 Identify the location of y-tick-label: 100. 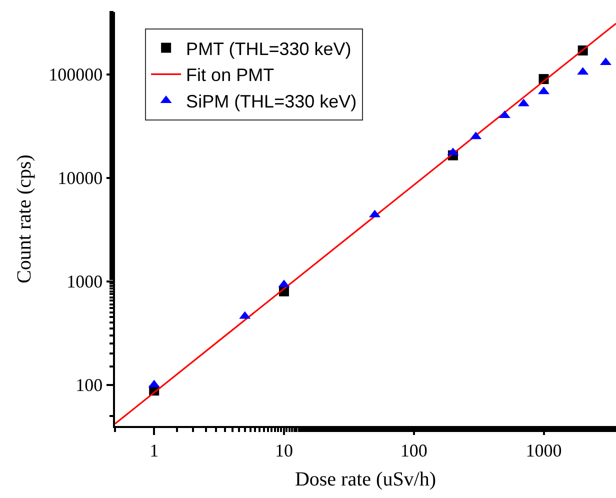
(89, 385).